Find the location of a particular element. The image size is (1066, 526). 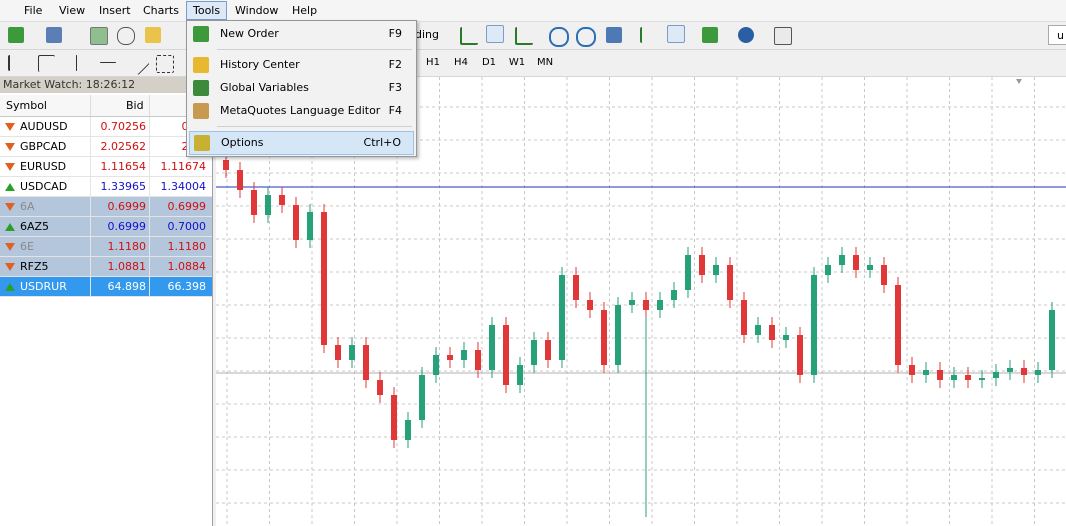

market-watch-icon is located at coordinates (99, 36).